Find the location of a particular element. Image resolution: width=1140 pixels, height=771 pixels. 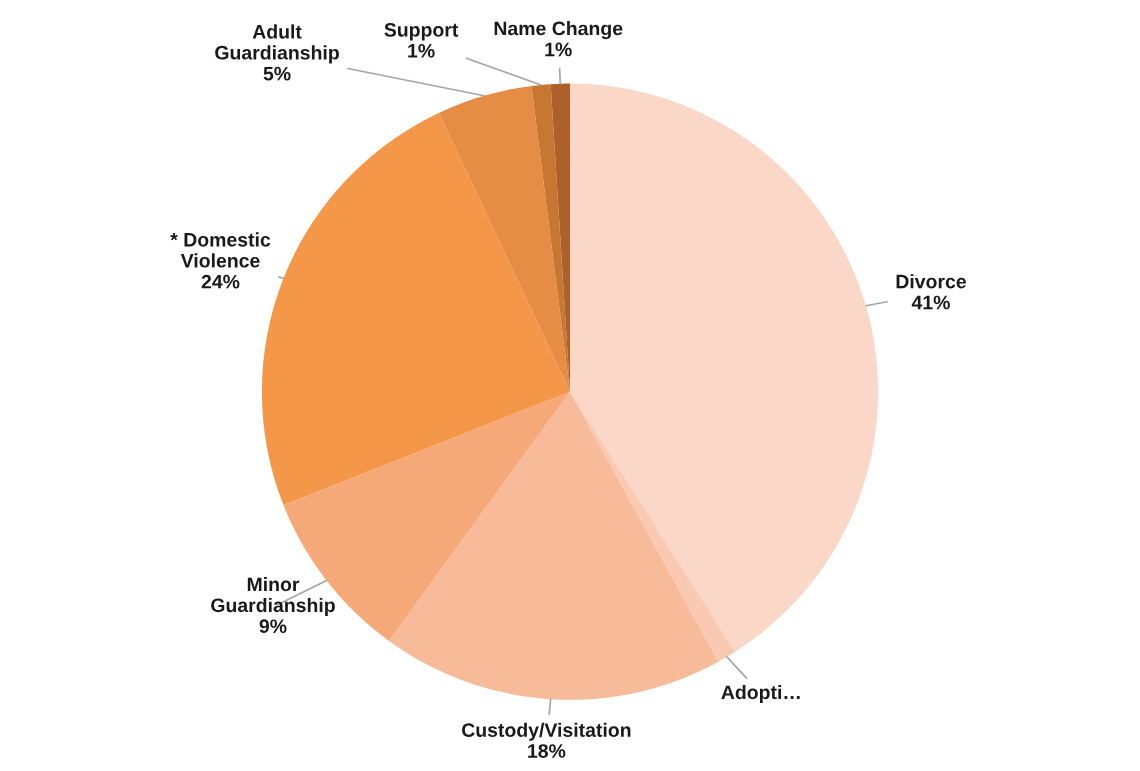

slice-label: Support is located at coordinates (421, 31).